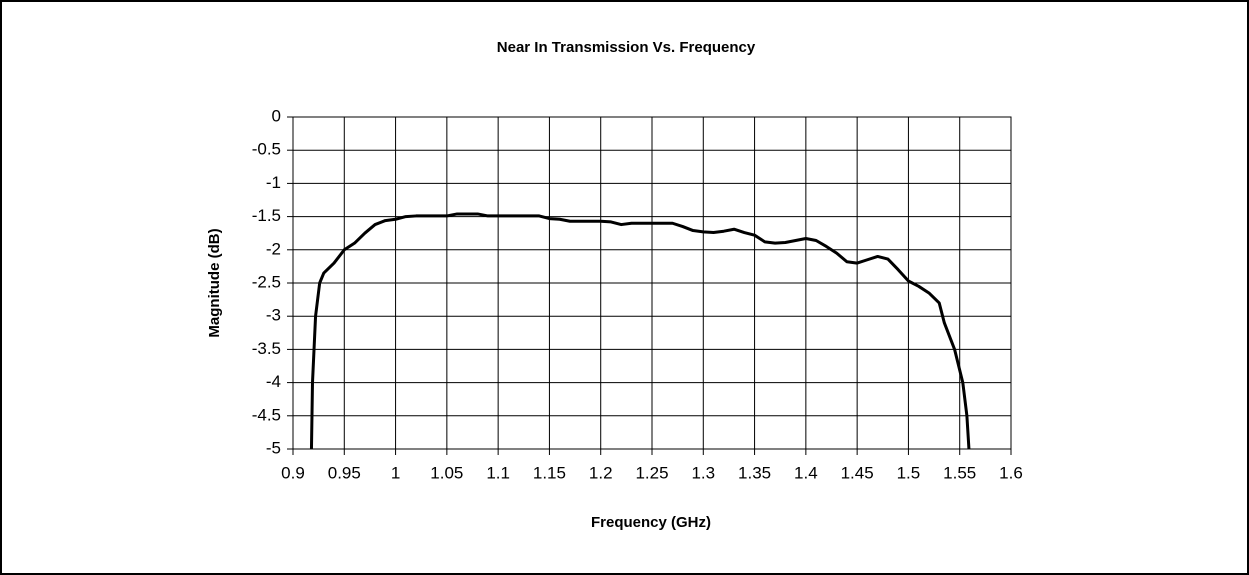 This screenshot has height=575, width=1249. Describe the element at coordinates (266, 149) in the screenshot. I see `y-tick-label: -0.5` at that location.